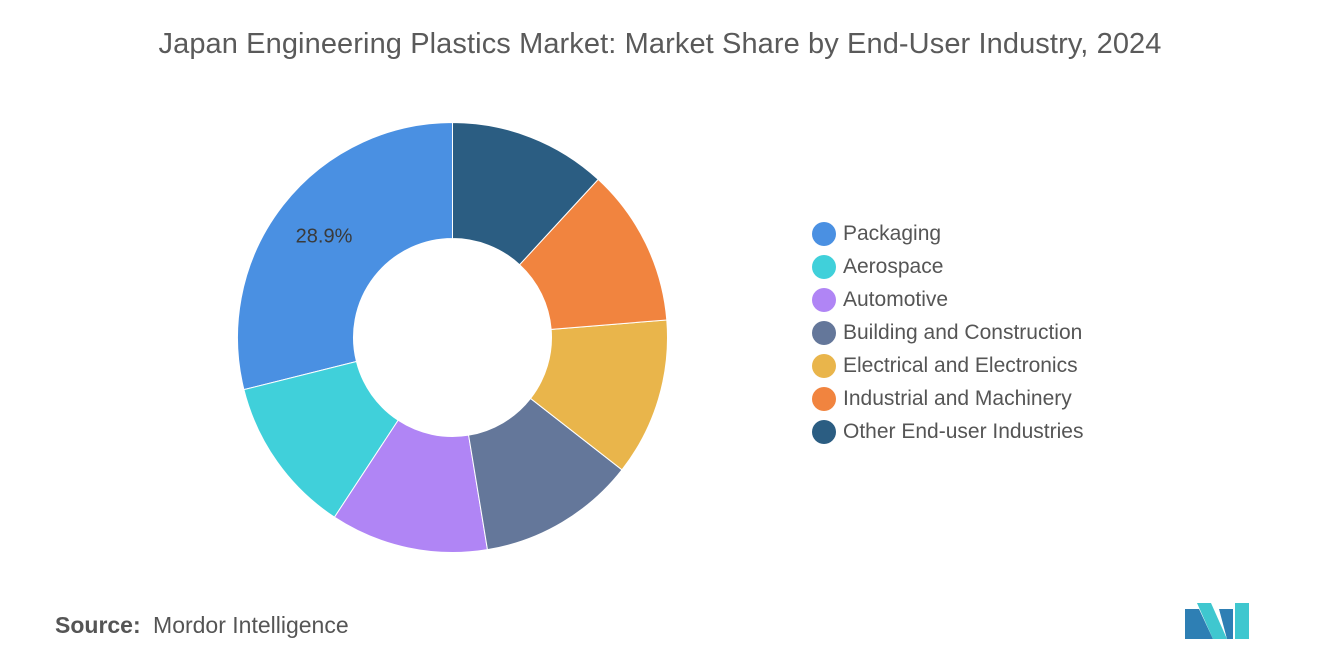 The width and height of the screenshot is (1320, 665). What do you see at coordinates (411, 486) in the screenshot?
I see `slice-automotive` at bounding box center [411, 486].